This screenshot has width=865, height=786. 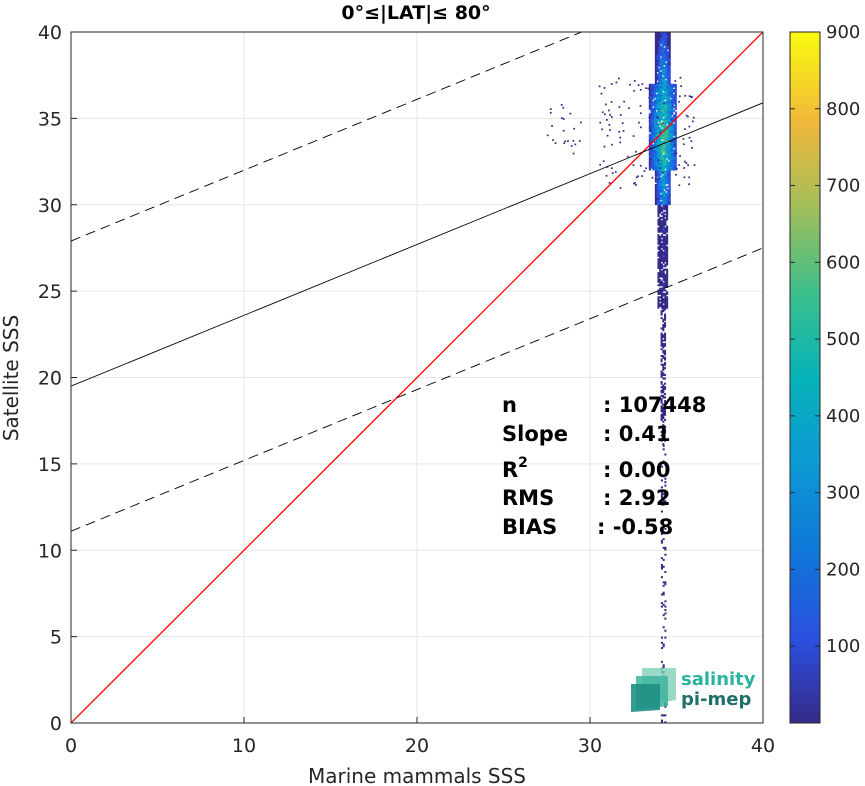 I want to click on stat-r2-base: R, so click(x=510, y=470).